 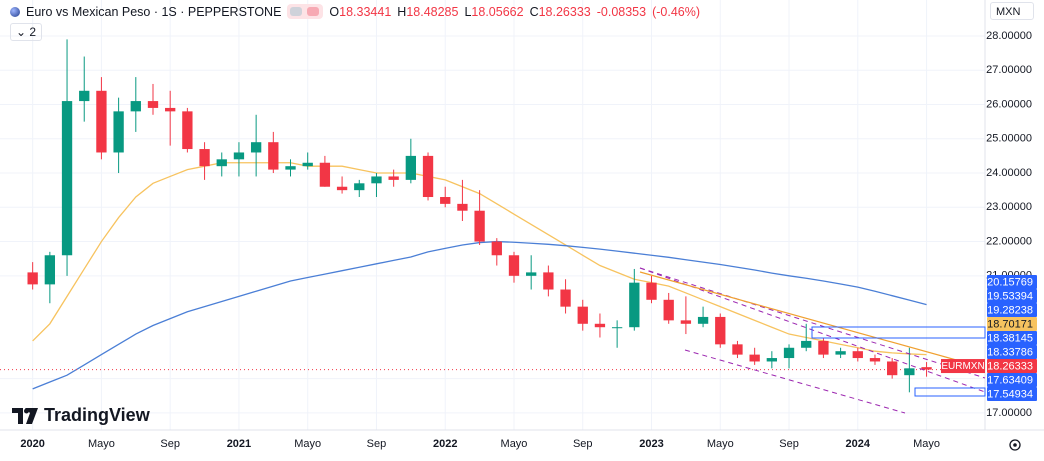 I want to click on brand-logo, so click(x=25, y=415).